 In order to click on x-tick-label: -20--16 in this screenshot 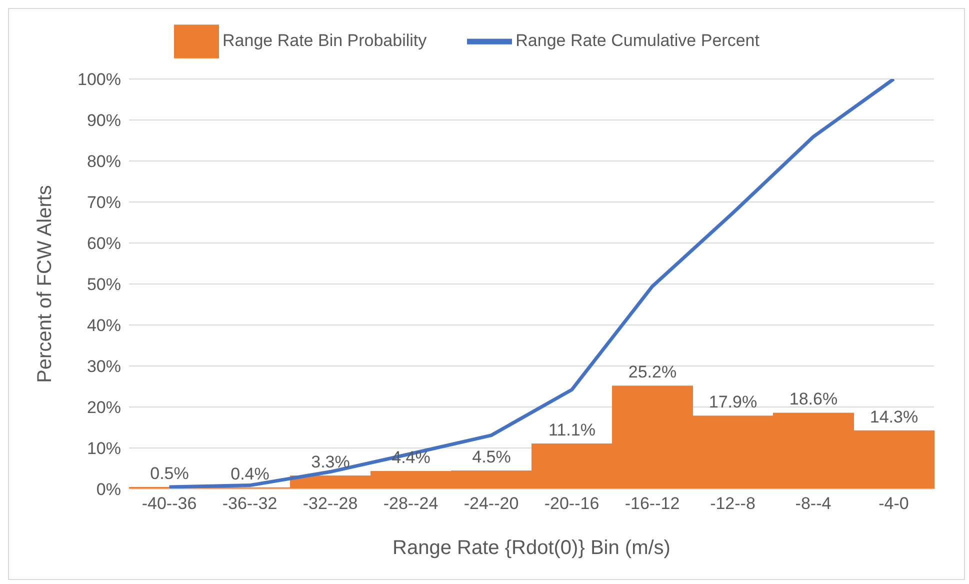, I will do `click(572, 504)`.